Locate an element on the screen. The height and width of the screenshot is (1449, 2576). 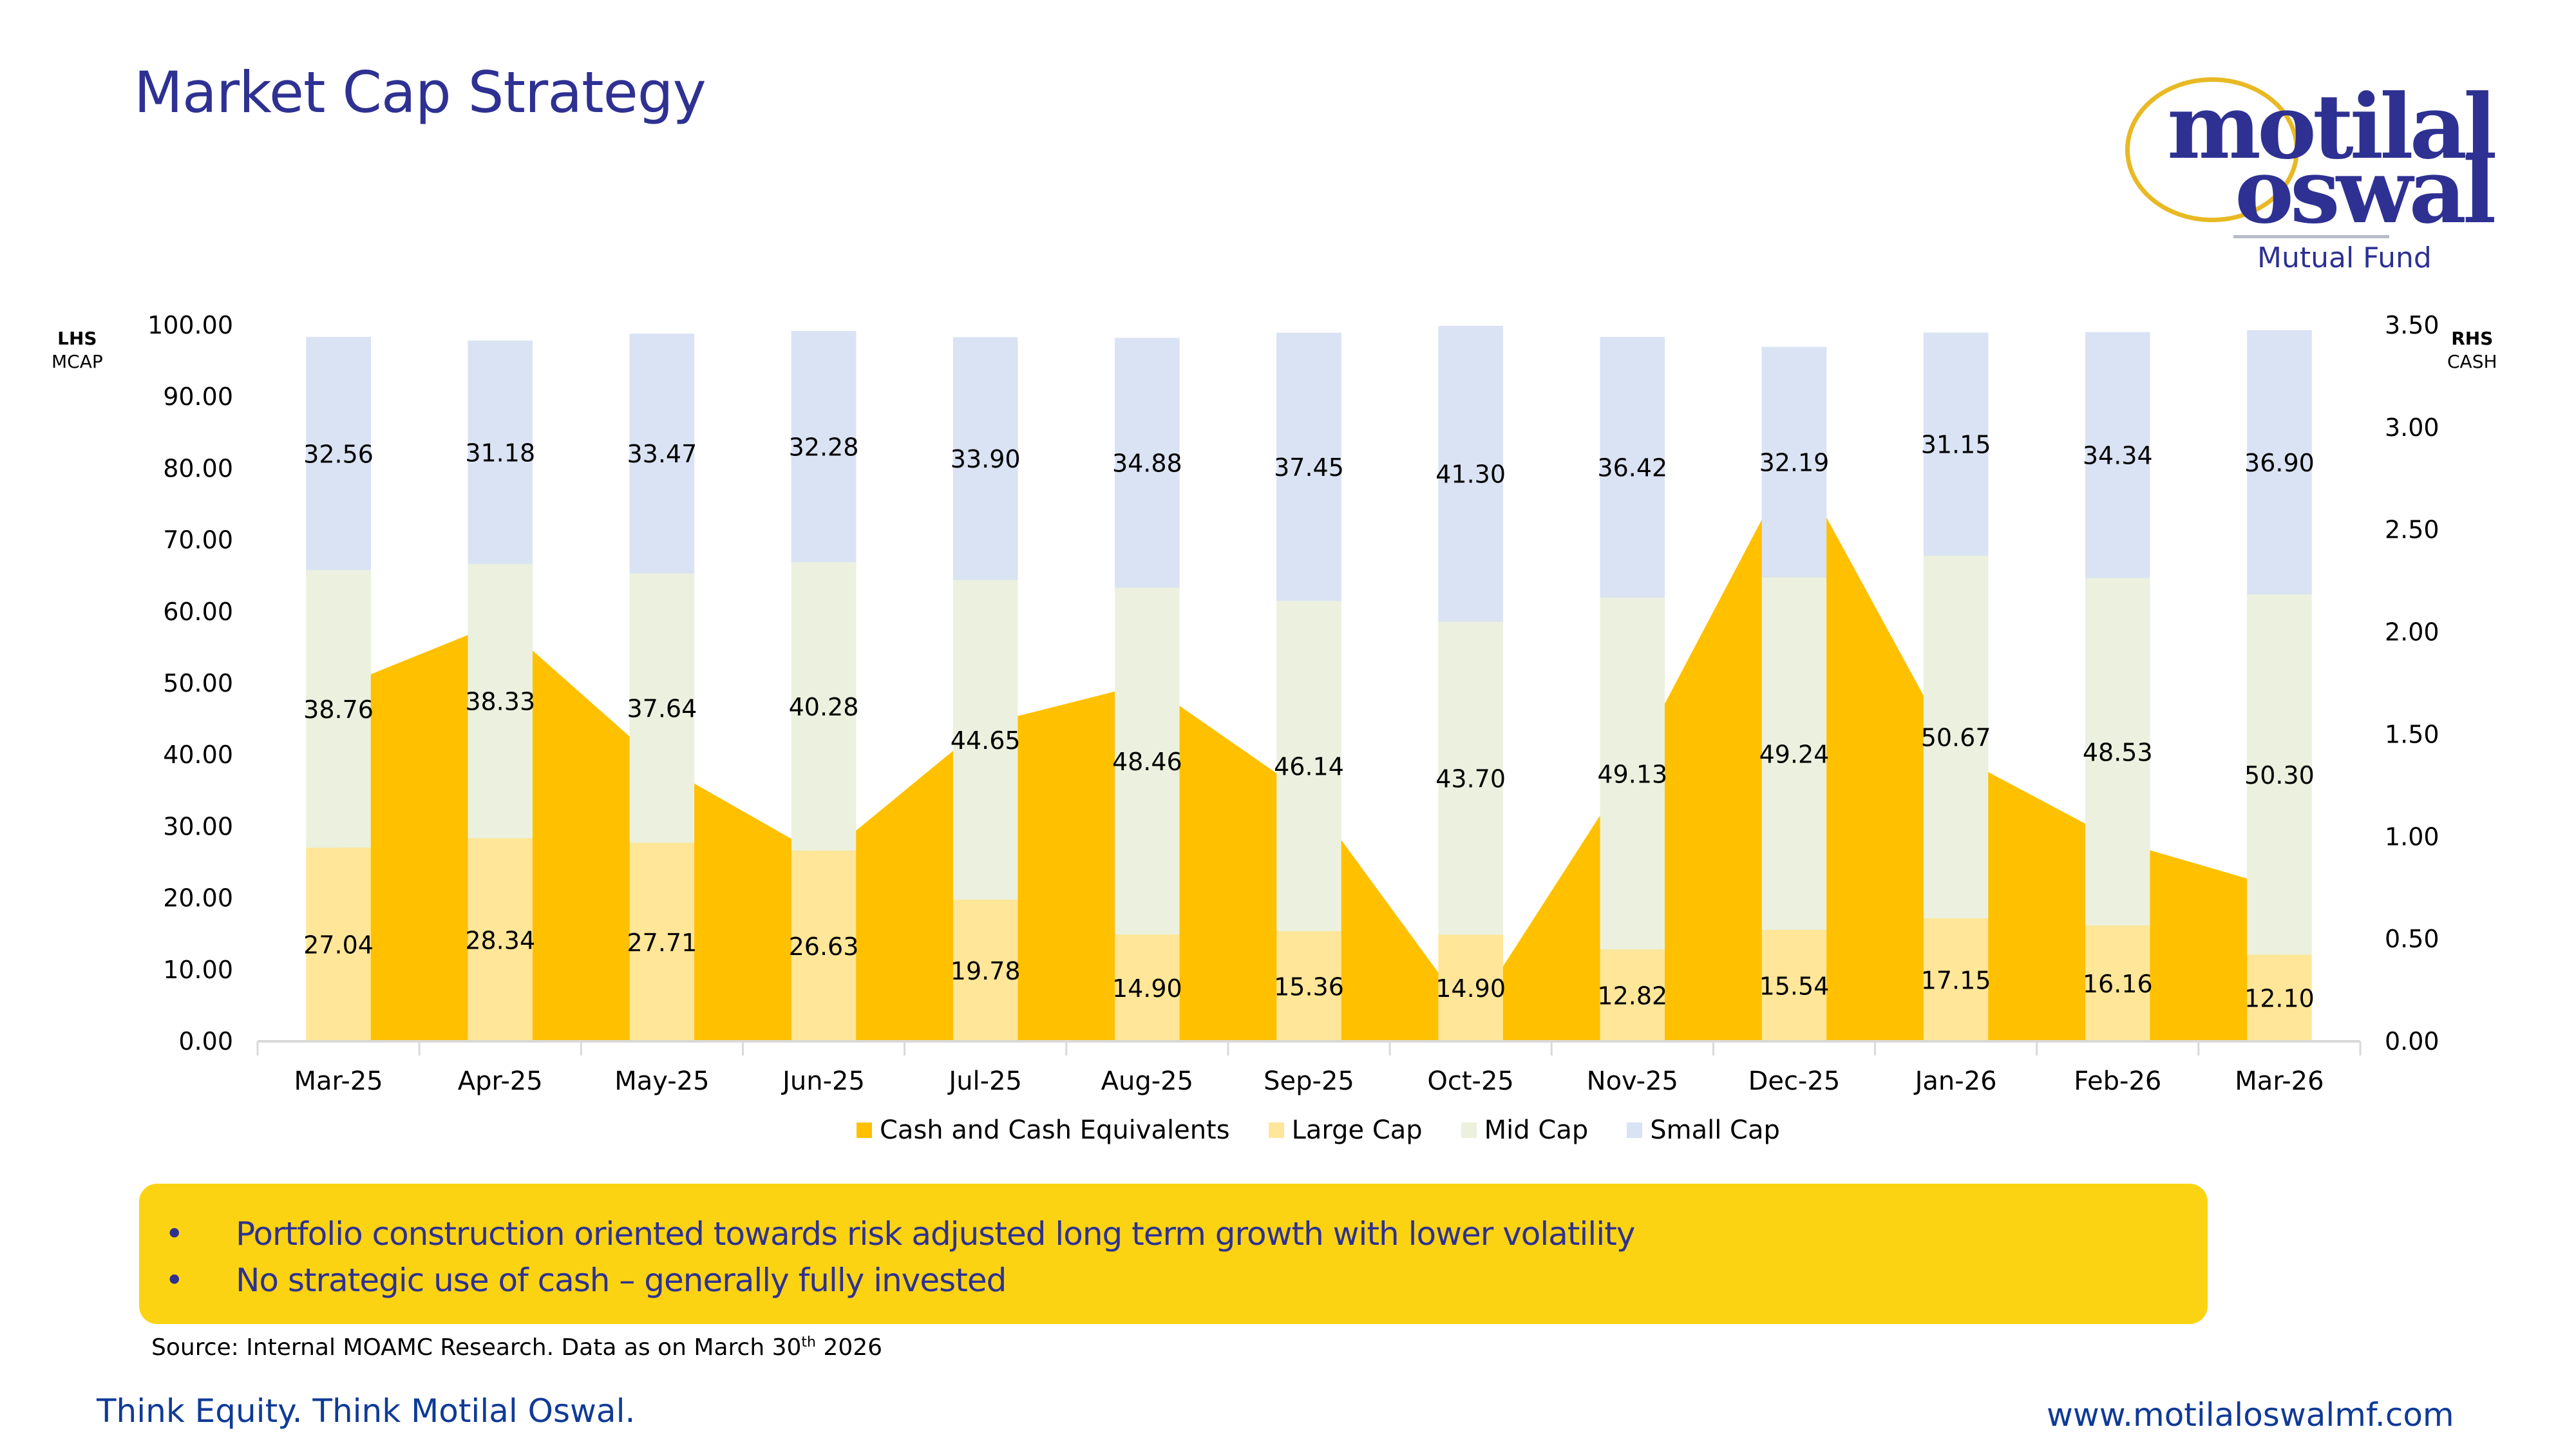
right-y-tick-label: 0.50 is located at coordinates (2412, 939).